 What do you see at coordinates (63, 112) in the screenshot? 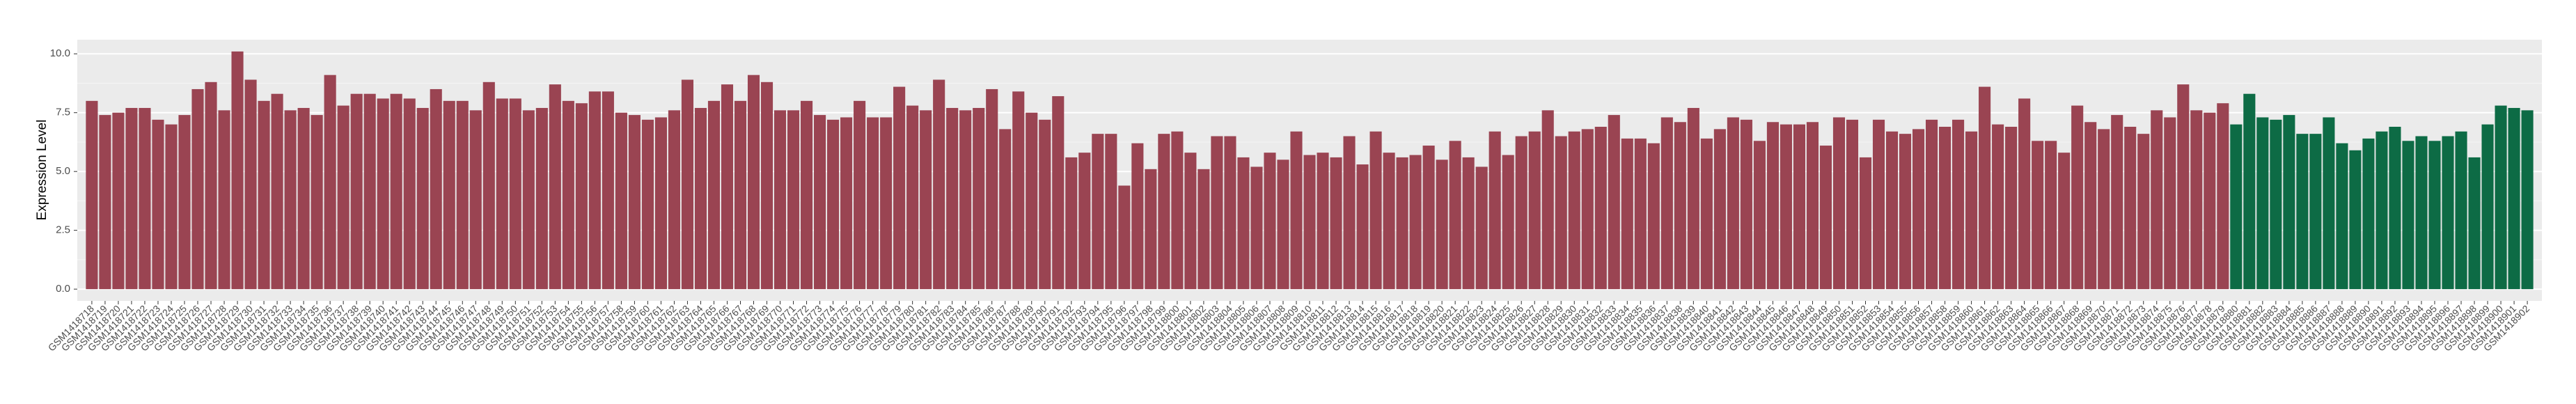
I see `y-tick-label: 7.5` at bounding box center [63, 112].